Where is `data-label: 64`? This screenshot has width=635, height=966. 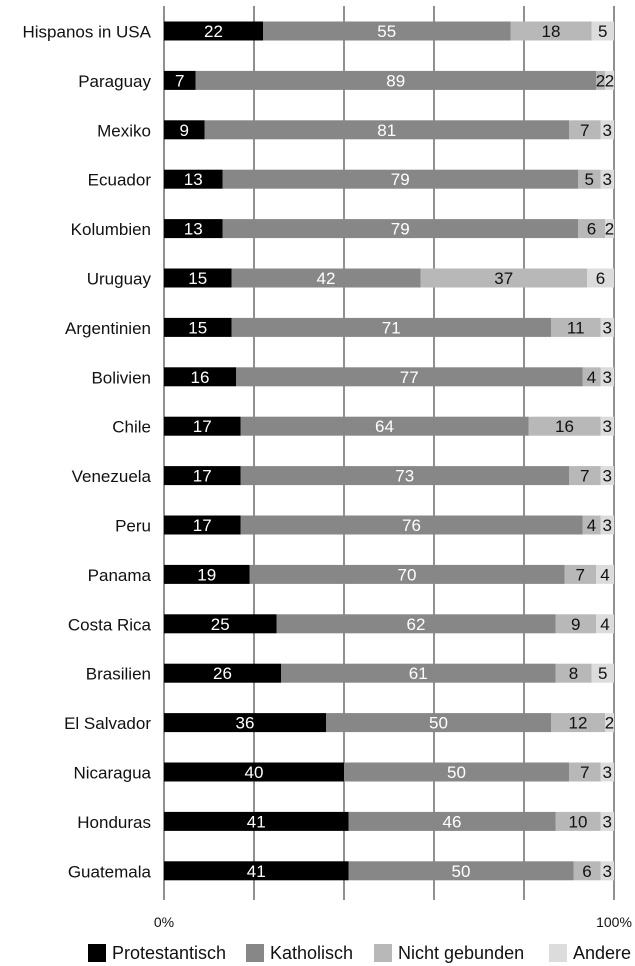 data-label: 64 is located at coordinates (384, 426).